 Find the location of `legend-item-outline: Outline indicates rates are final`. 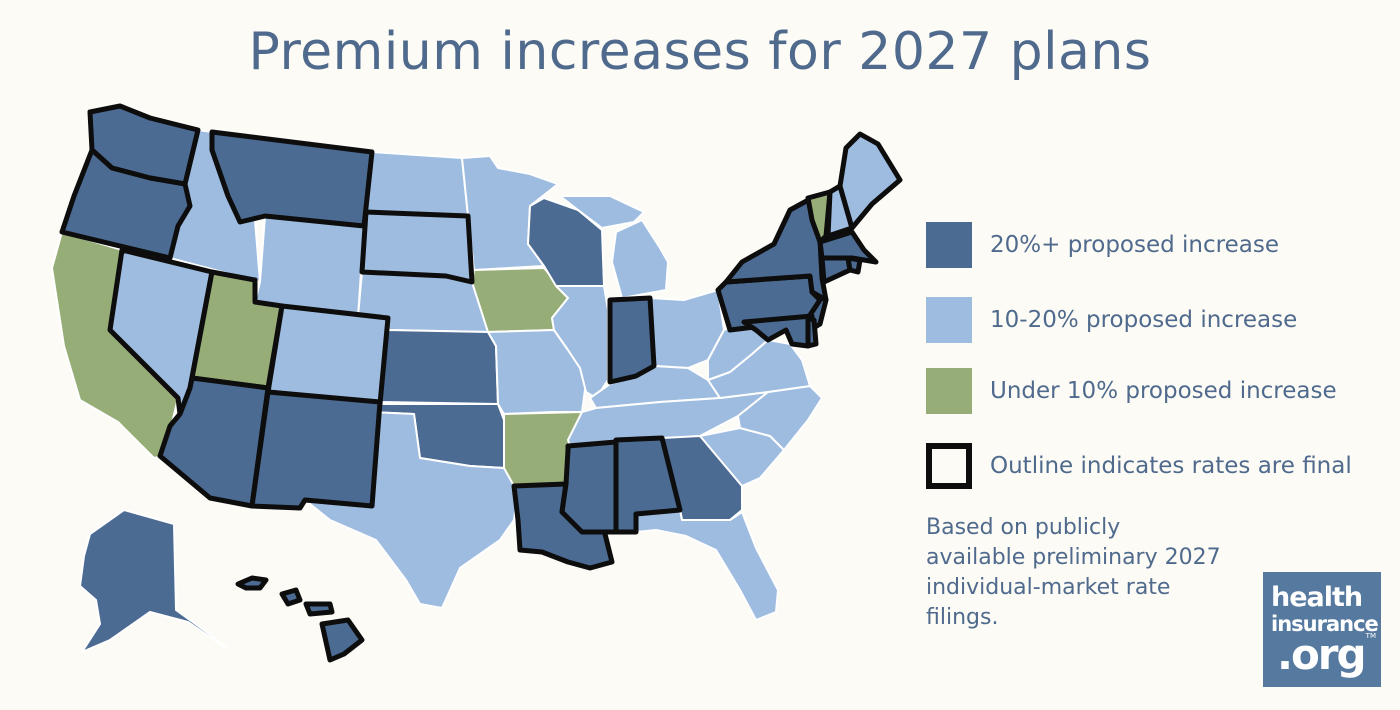

legend-item-outline: Outline indicates rates are final is located at coordinates (1139, 466).